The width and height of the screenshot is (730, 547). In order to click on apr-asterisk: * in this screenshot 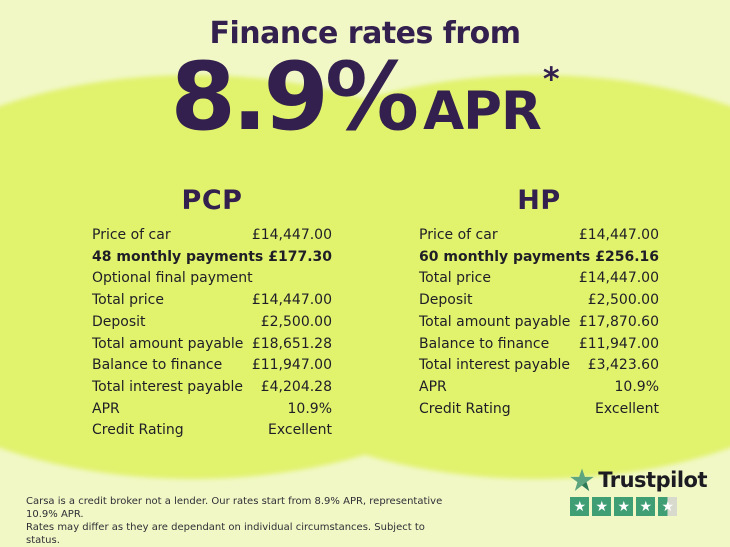, I will do `click(551, 79)`.